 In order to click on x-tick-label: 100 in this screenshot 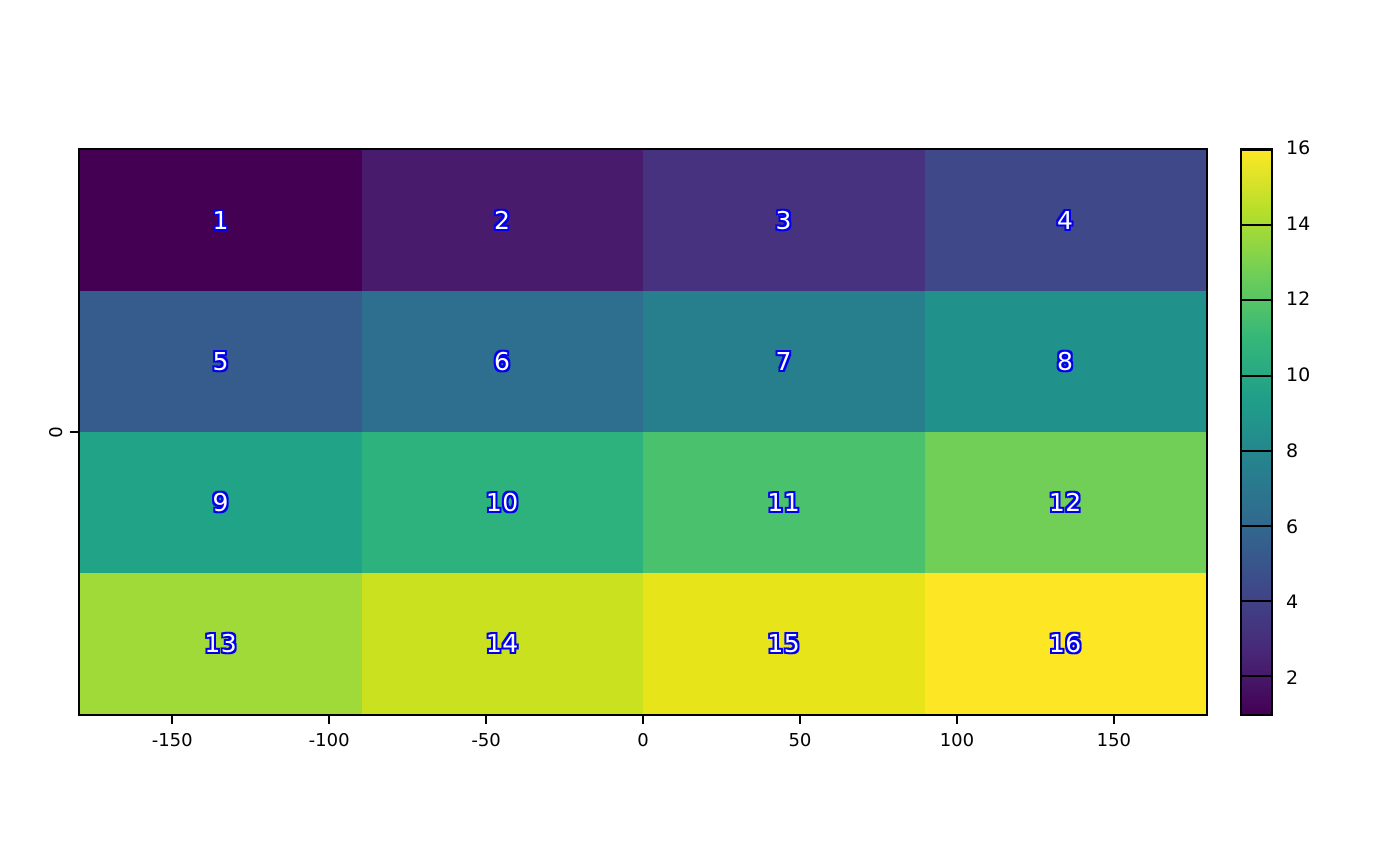, I will do `click(957, 740)`.